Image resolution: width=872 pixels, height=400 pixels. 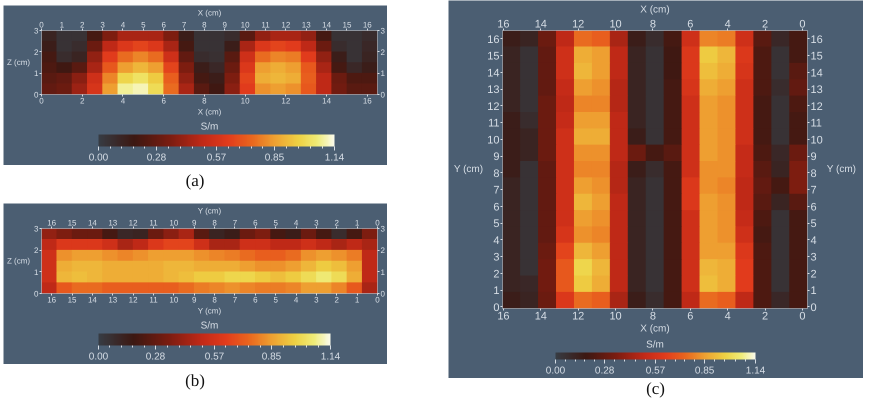 I want to click on x2-tick-label: 7, so click(x=235, y=300).